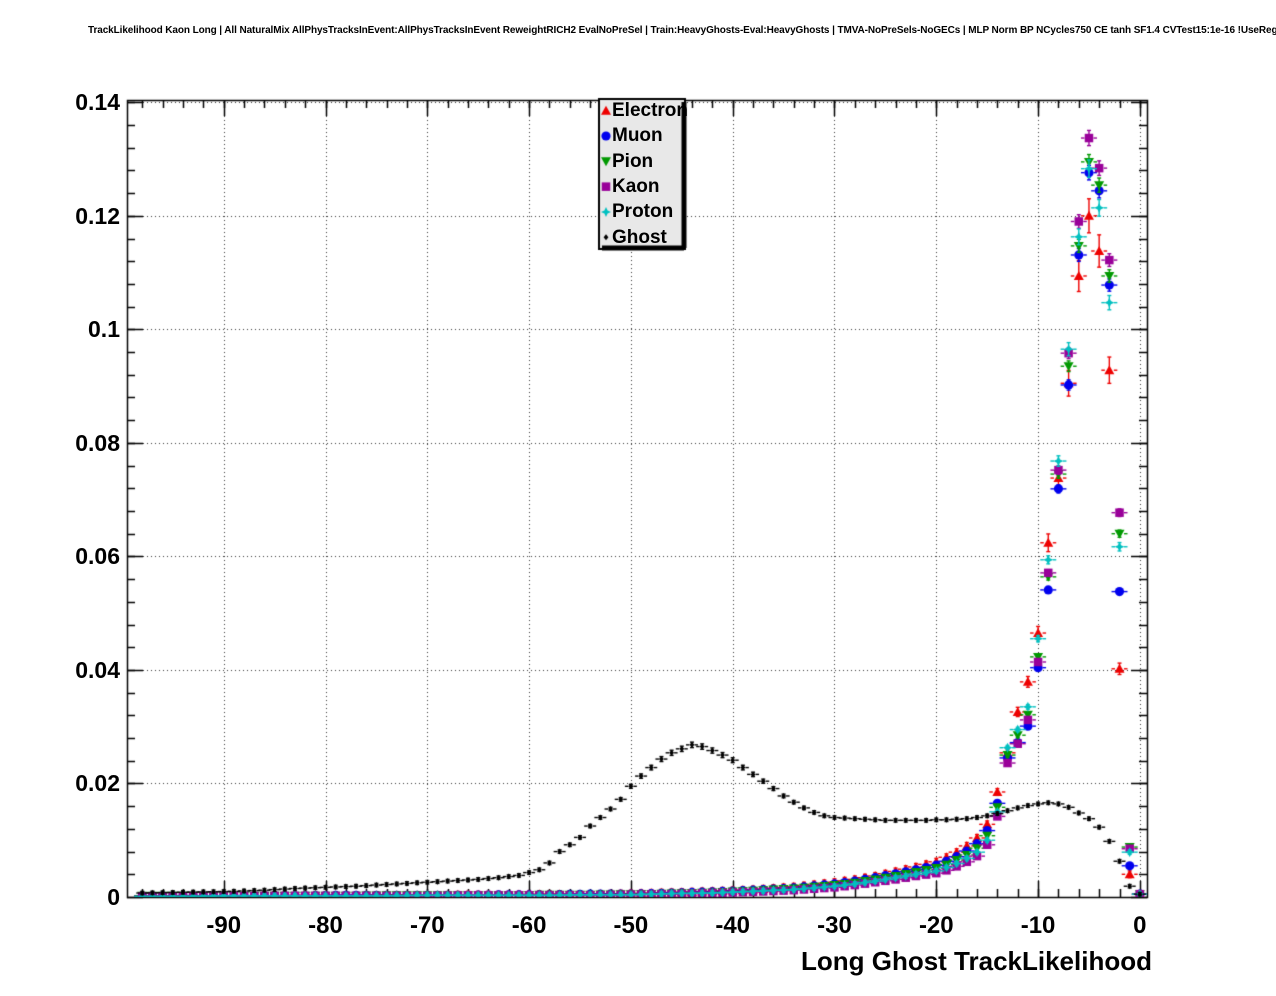 The width and height of the screenshot is (1276, 996). Describe the element at coordinates (224, 925) in the screenshot. I see `x-tick-label: -90` at that location.